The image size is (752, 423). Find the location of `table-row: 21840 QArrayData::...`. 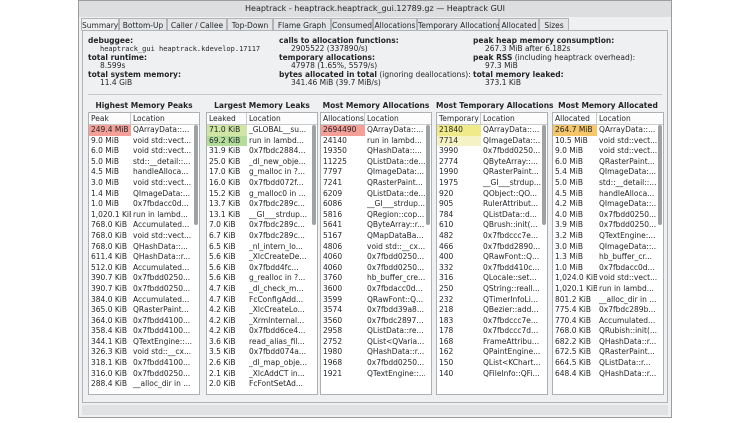

table-row: 21840 QArrayData::... is located at coordinates (492, 130).